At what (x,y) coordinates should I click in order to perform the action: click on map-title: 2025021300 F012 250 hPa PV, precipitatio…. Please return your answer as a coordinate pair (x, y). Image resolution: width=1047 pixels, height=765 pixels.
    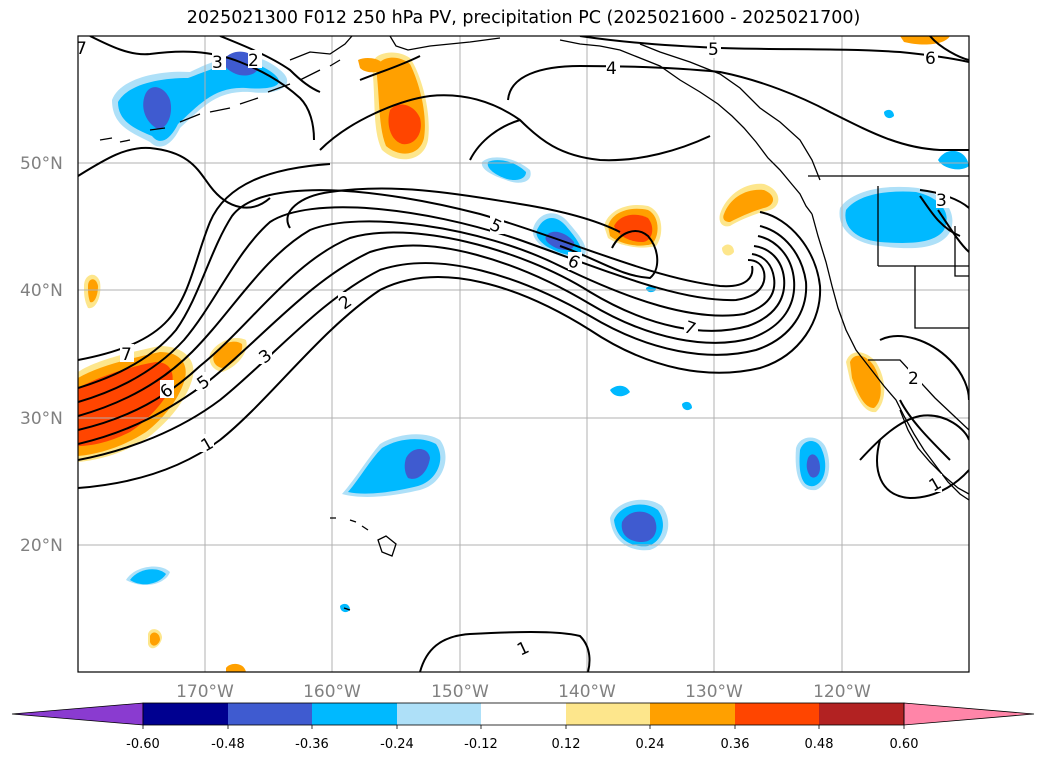
    Looking at the image, I should click on (523, 18).